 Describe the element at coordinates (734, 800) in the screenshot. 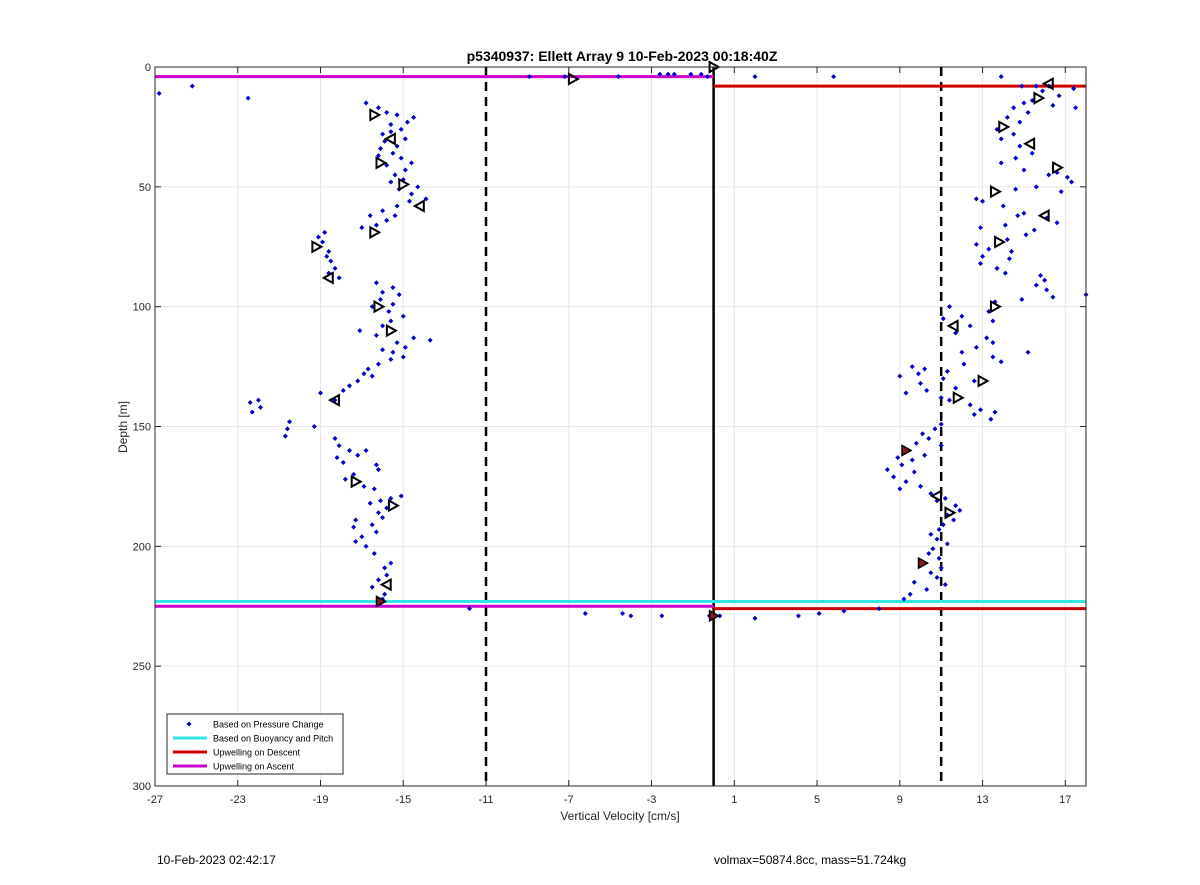

I see `x-tick-label: 1` at that location.